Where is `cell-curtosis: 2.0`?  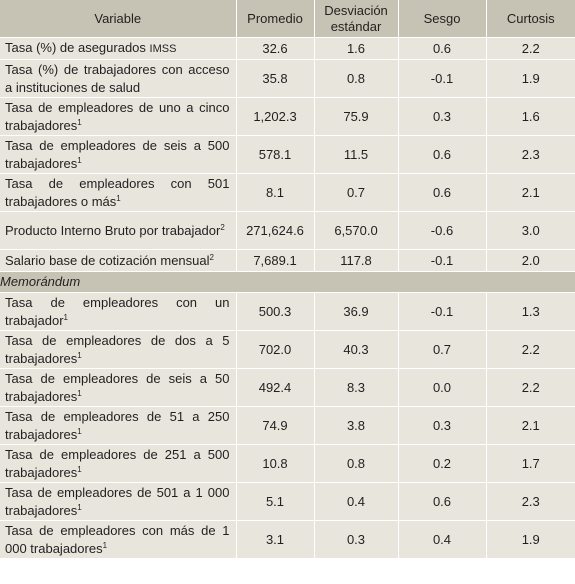
cell-curtosis: 2.0 is located at coordinates (530, 260).